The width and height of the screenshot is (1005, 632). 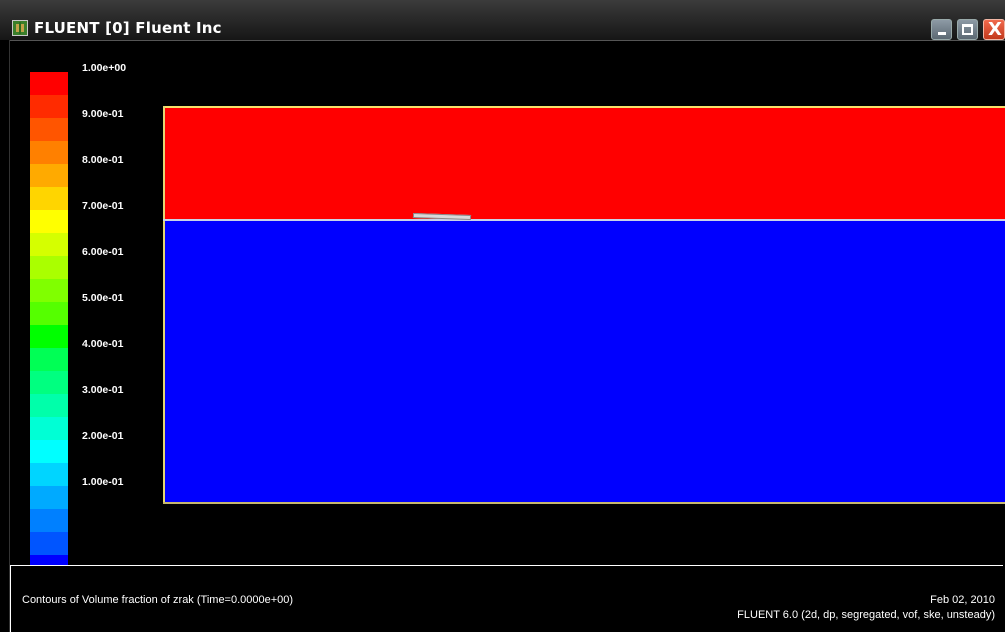 I want to click on fluent-app-icon, so click(x=20, y=28).